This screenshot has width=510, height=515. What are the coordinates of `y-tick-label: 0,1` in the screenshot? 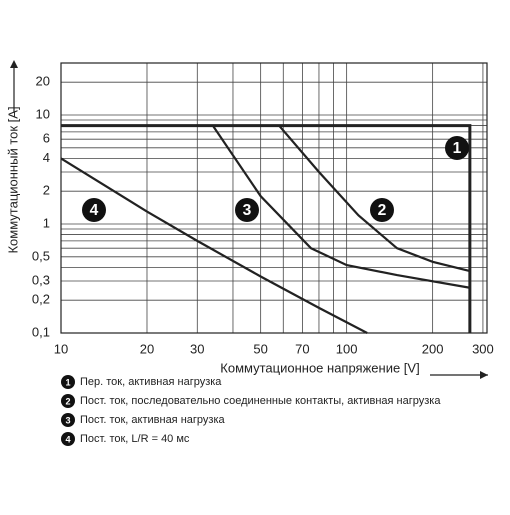 It's located at (41, 331).